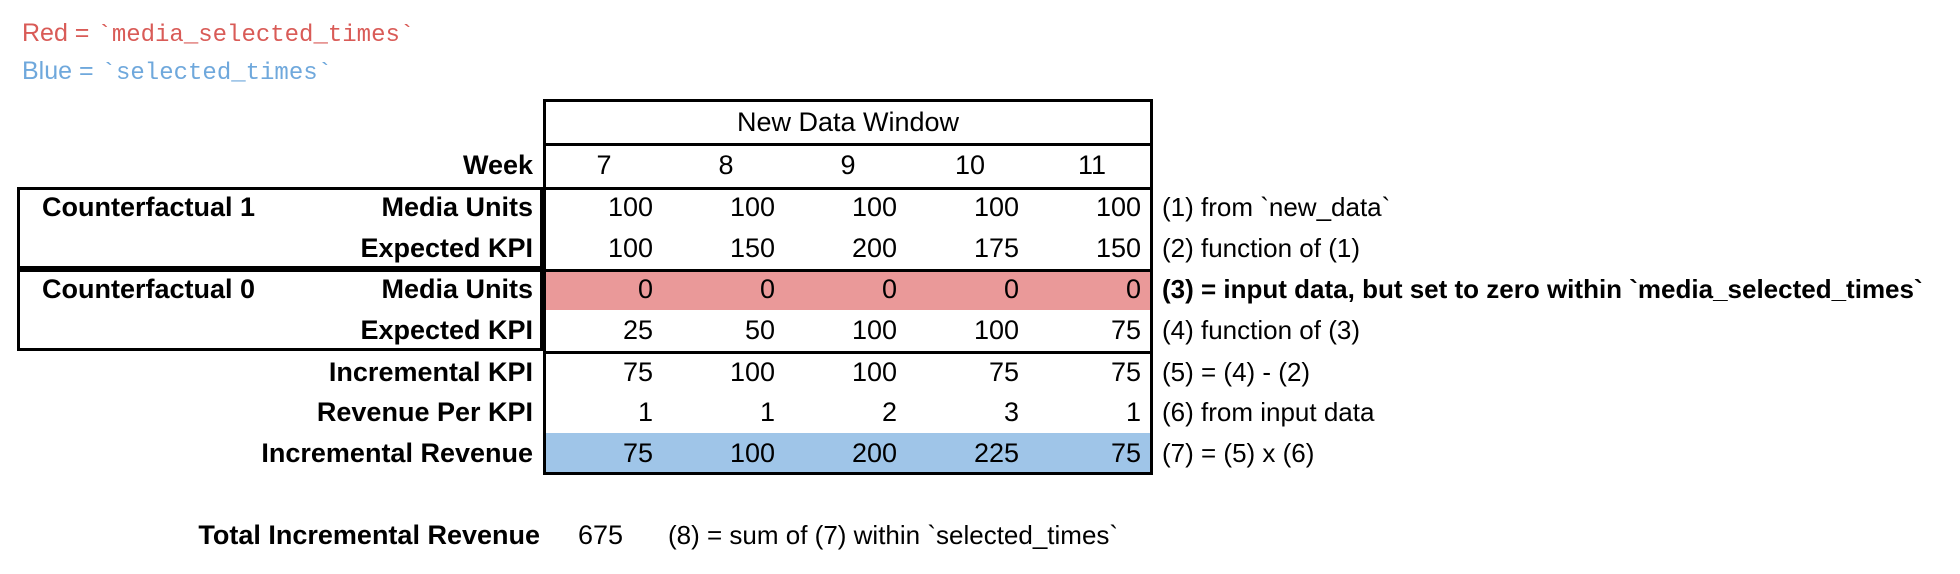  I want to click on row-label-media-units-cf1: Media Units, so click(457, 207).